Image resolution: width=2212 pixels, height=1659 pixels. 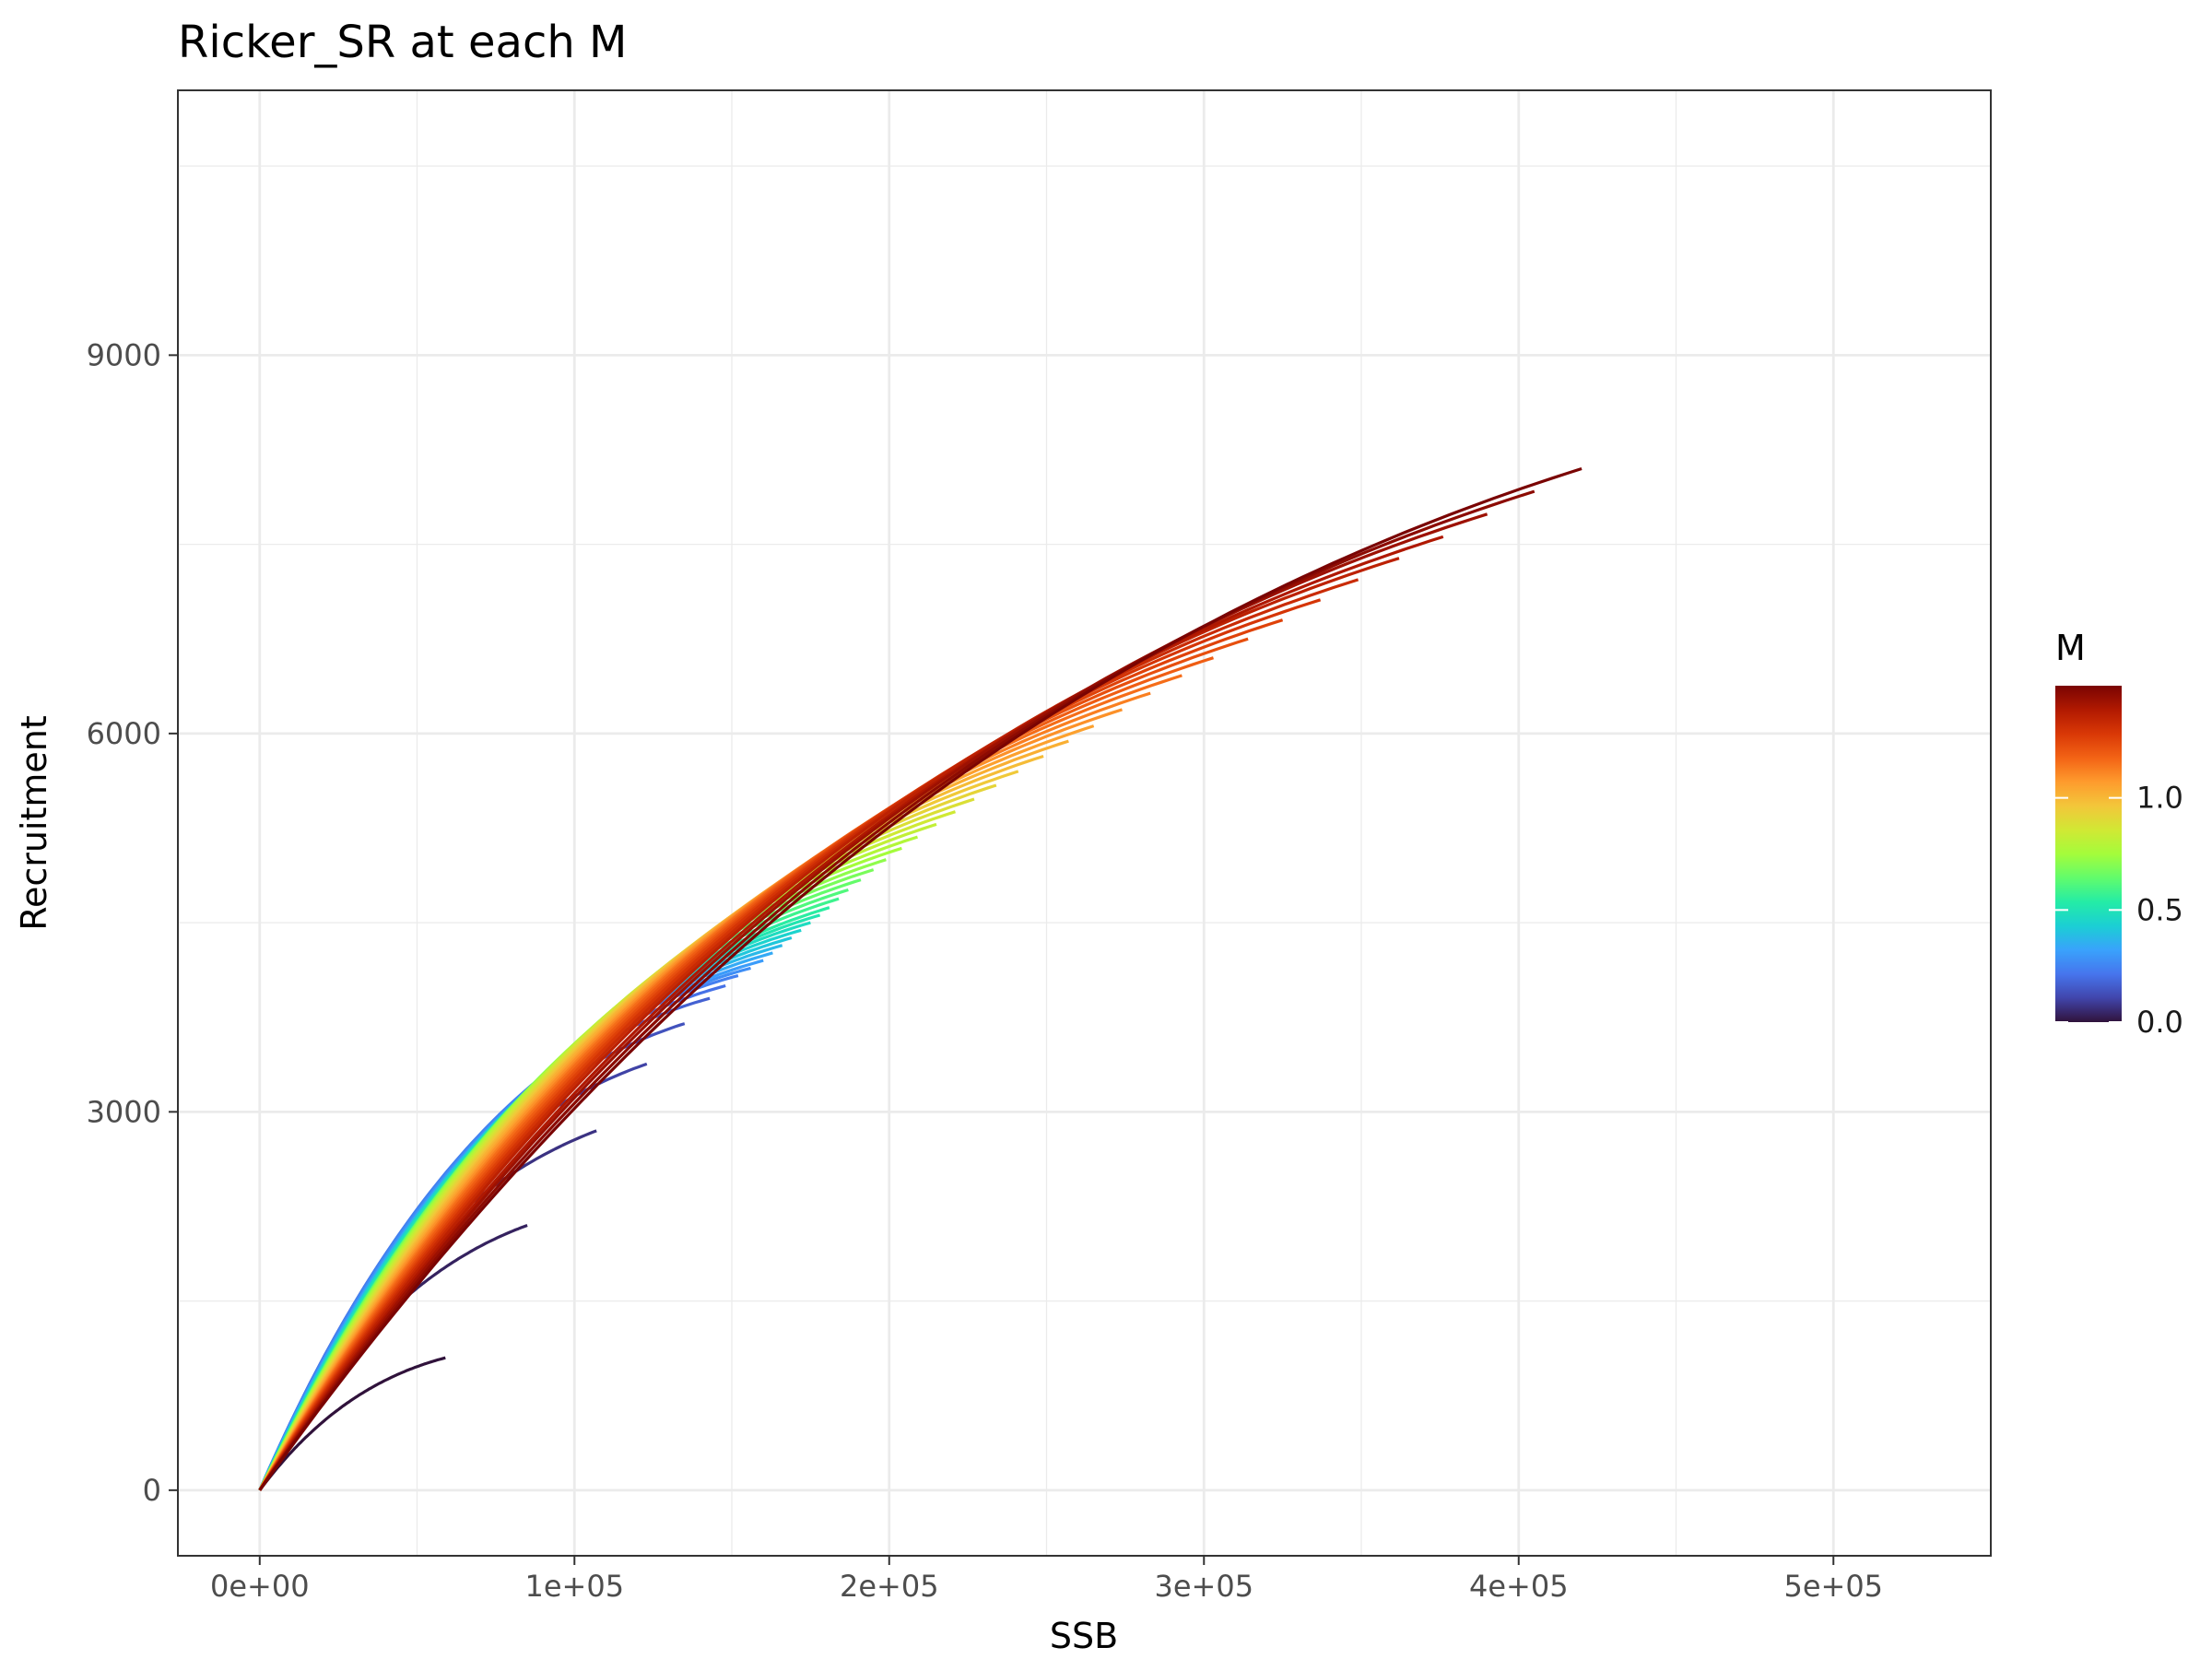 What do you see at coordinates (260, 1586) in the screenshot?
I see `x-tick-label: 0e+00` at bounding box center [260, 1586].